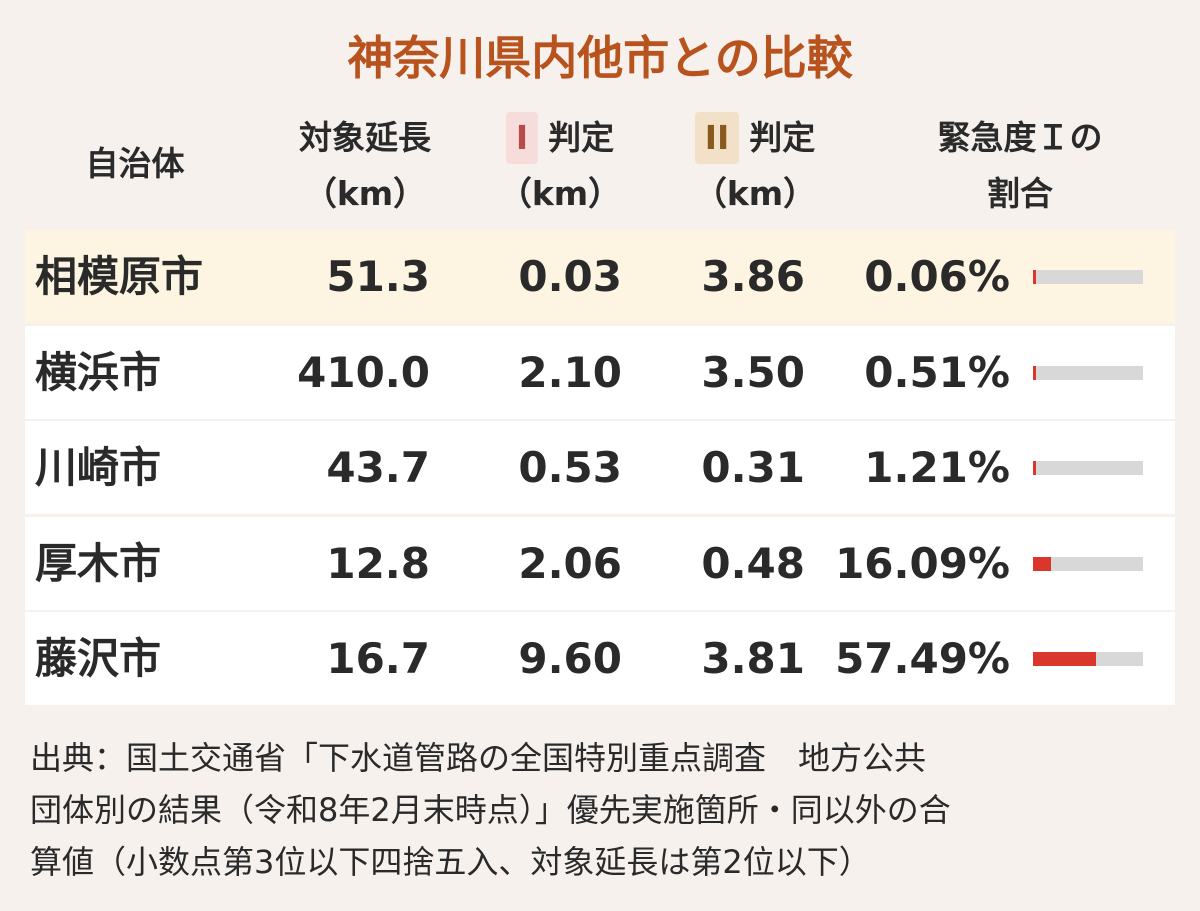 The width and height of the screenshot is (1200, 911). I want to click on table-cell: 0.06%, so click(937, 276).